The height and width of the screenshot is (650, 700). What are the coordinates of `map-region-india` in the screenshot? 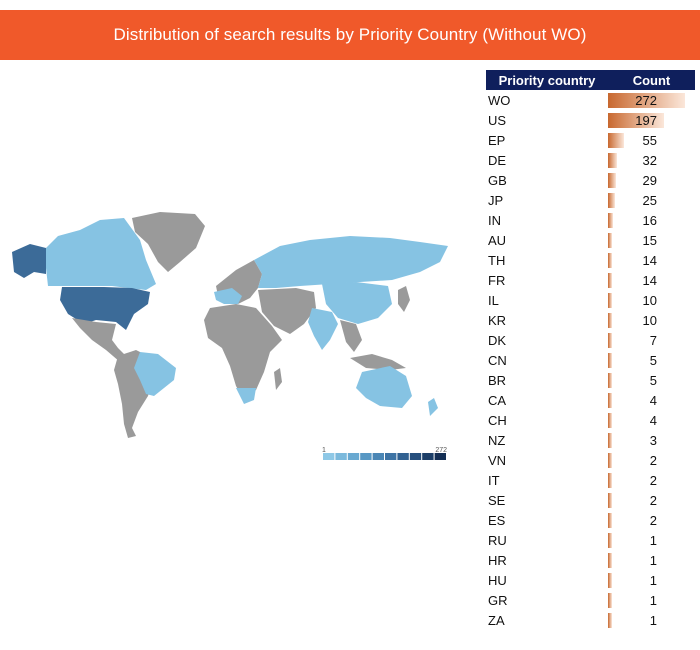 It's located at (323, 329).